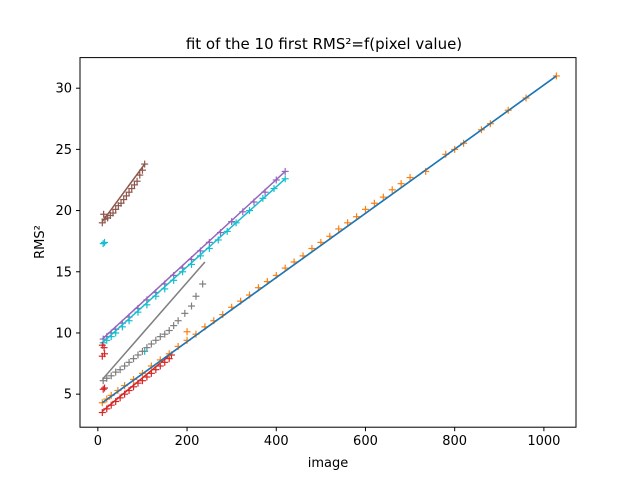 This screenshot has height=480, width=640. Describe the element at coordinates (276, 441) in the screenshot. I see `x-tick-label: 400` at that location.